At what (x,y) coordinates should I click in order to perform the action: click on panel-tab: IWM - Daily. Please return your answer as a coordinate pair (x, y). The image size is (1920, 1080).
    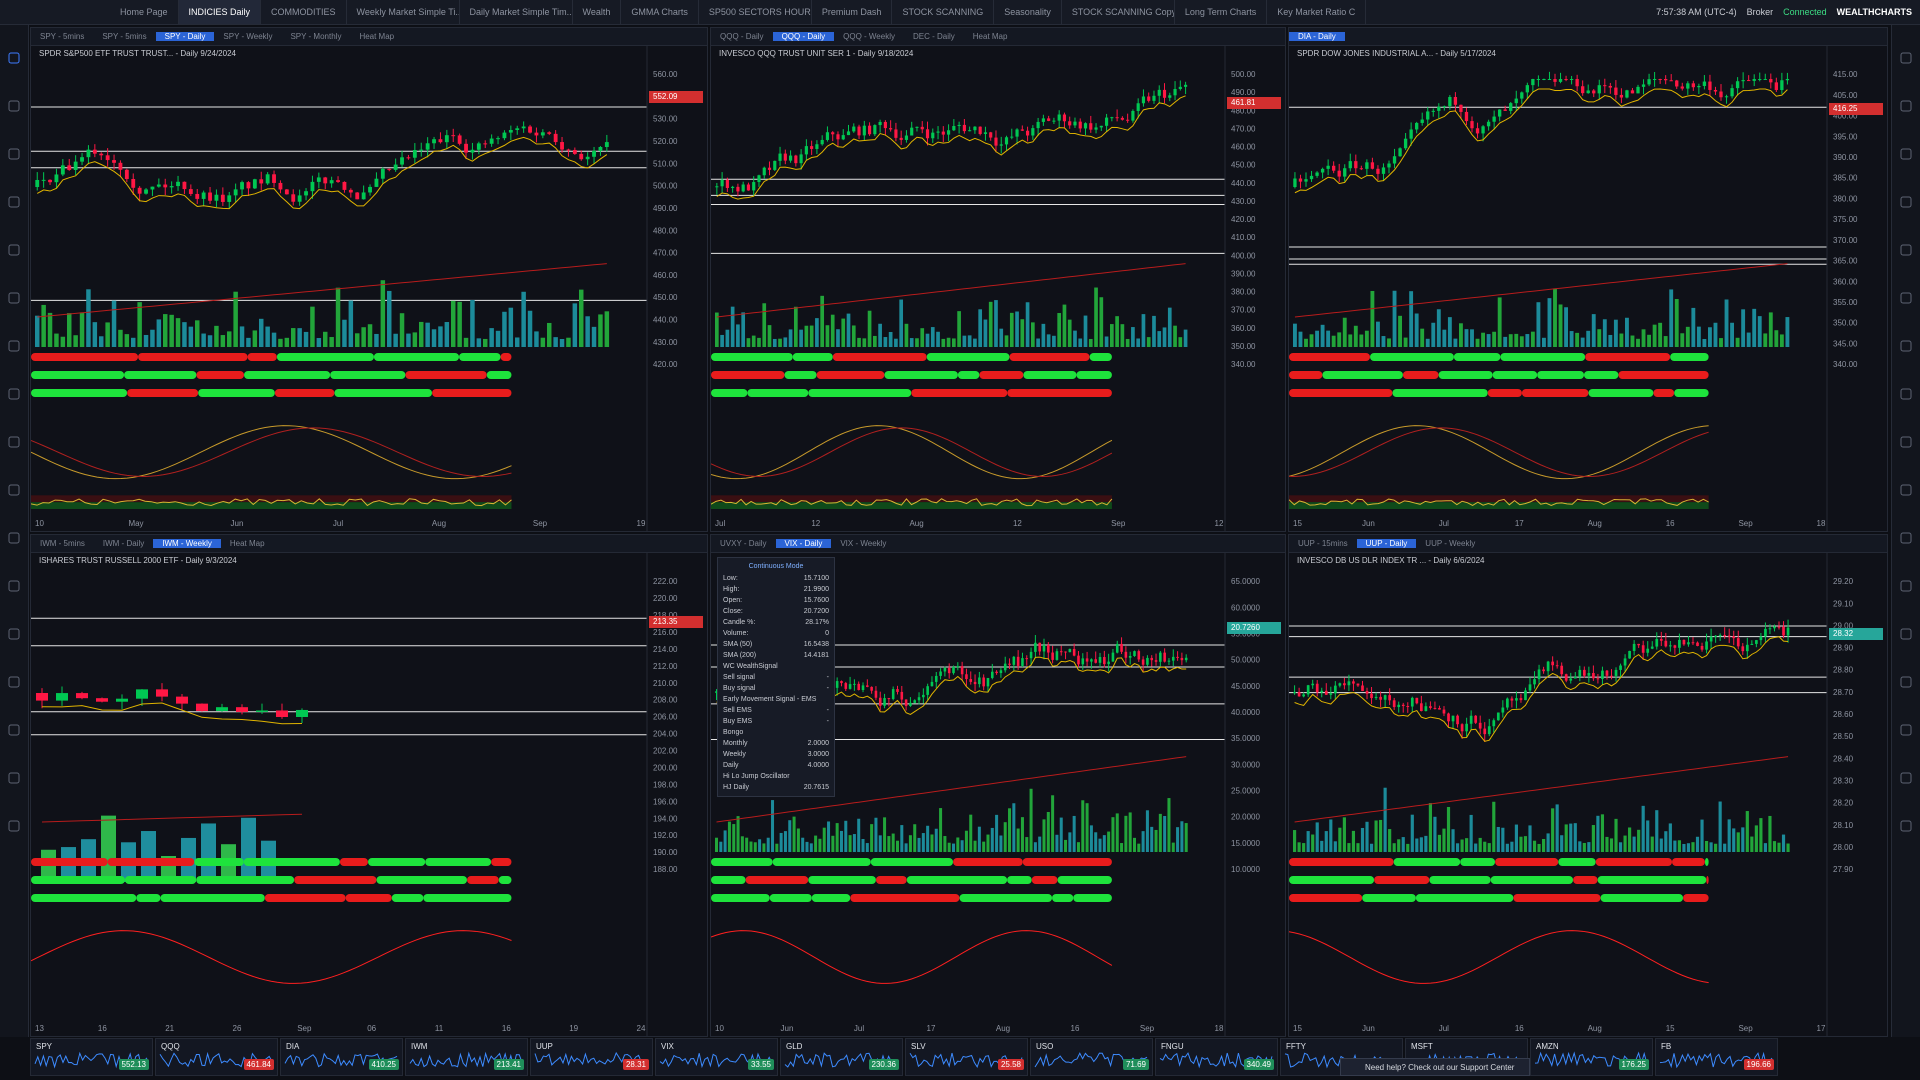
    Looking at the image, I should click on (123, 543).